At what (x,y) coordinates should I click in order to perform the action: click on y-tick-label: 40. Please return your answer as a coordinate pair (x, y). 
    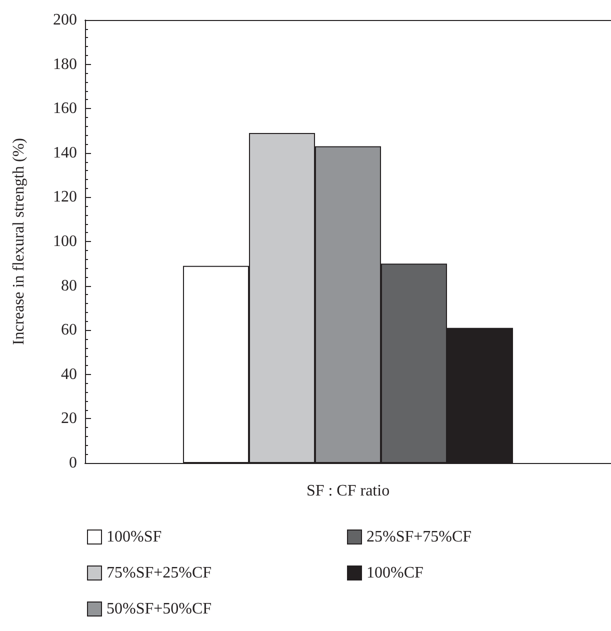
    Looking at the image, I should click on (69, 374).